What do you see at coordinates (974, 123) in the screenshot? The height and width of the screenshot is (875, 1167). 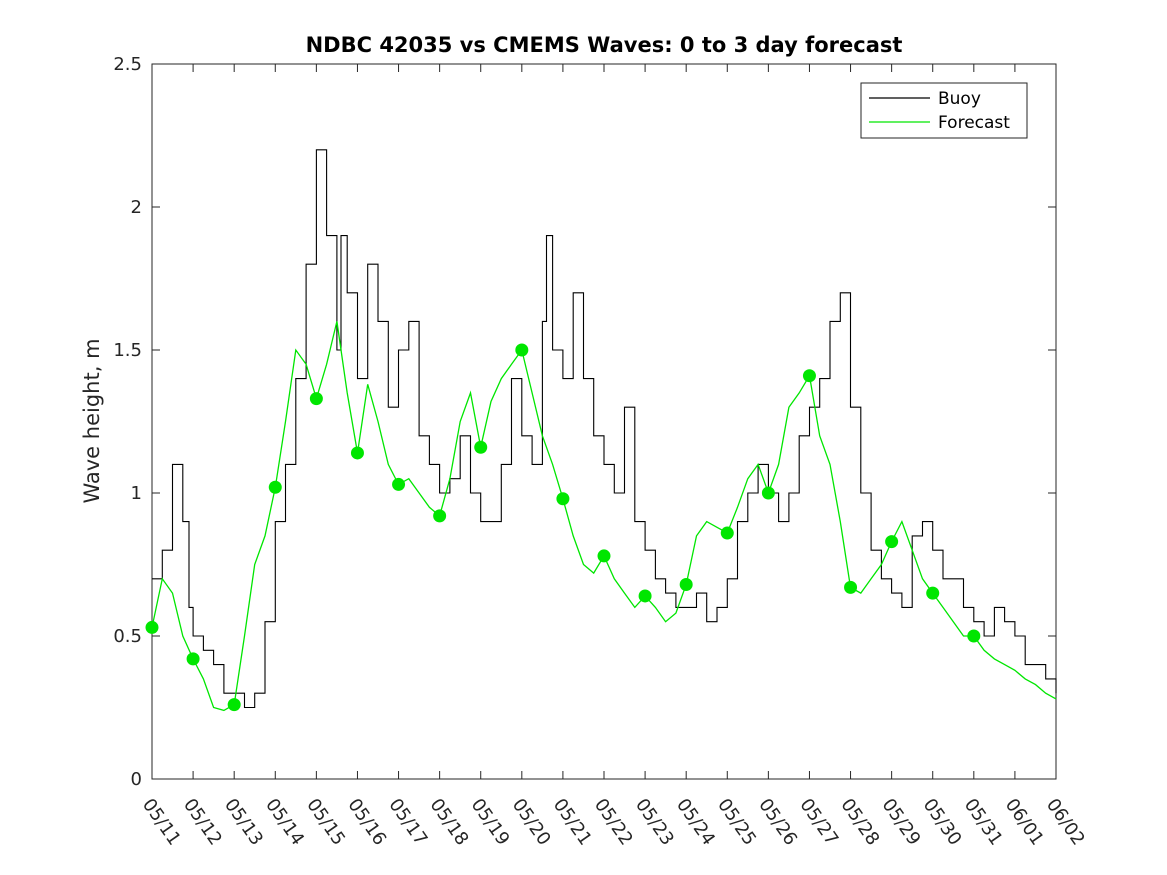 I see `legend-entry-forecast: Forecast` at bounding box center [974, 123].